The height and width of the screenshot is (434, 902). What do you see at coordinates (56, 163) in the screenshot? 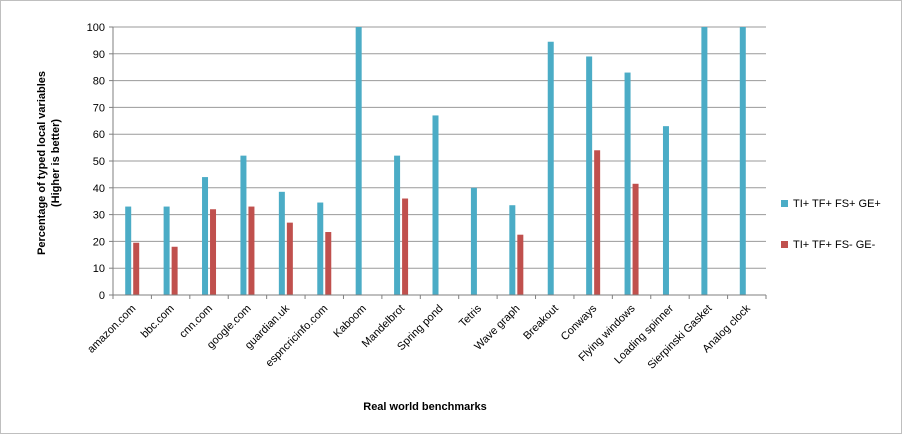
I see `y-axis-title-line-2: (Higher is better)` at bounding box center [56, 163].